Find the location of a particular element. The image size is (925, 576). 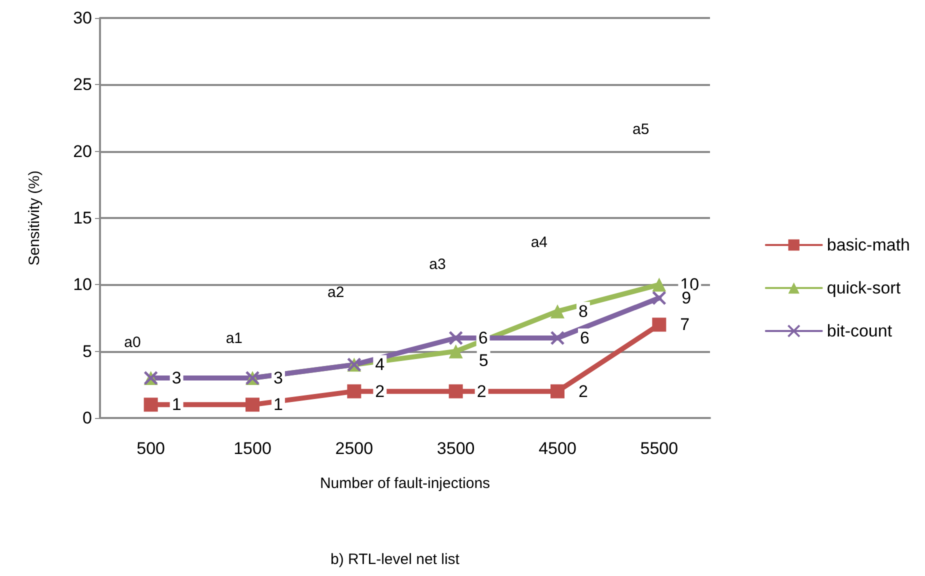

legend-label: bit-count is located at coordinates (859, 331).